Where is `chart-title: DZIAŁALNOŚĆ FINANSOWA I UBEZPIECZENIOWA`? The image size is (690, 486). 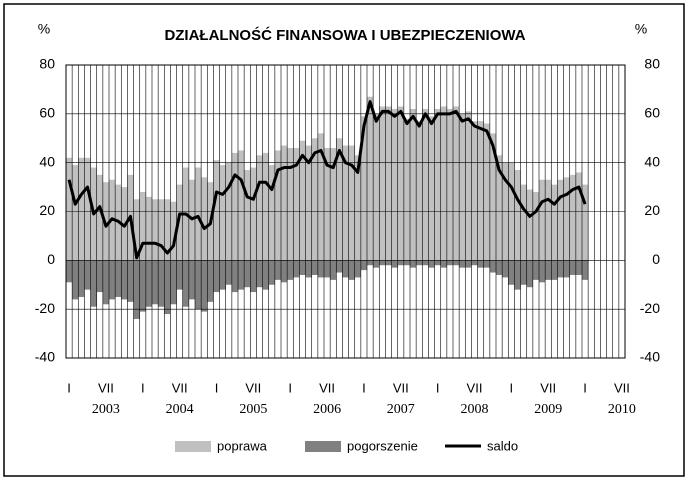
chart-title: DZIAŁALNOŚĆ FINANSOWA I UBEZPIECZENIOWA is located at coordinates (344, 35).